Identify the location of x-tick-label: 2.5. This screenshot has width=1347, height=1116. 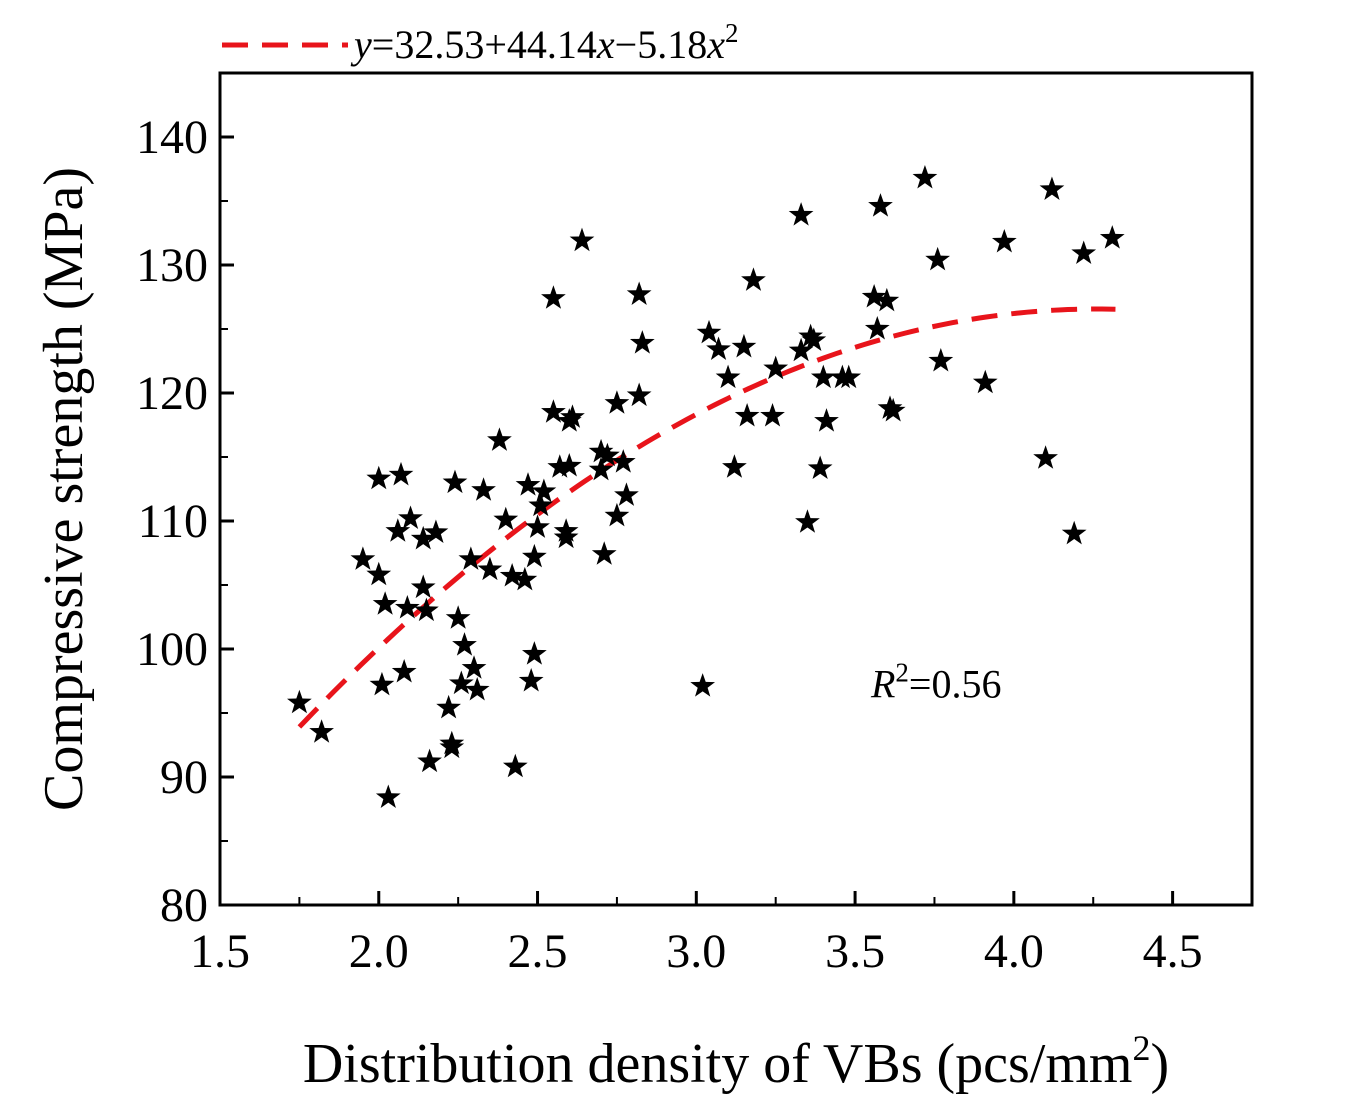
(538, 951).